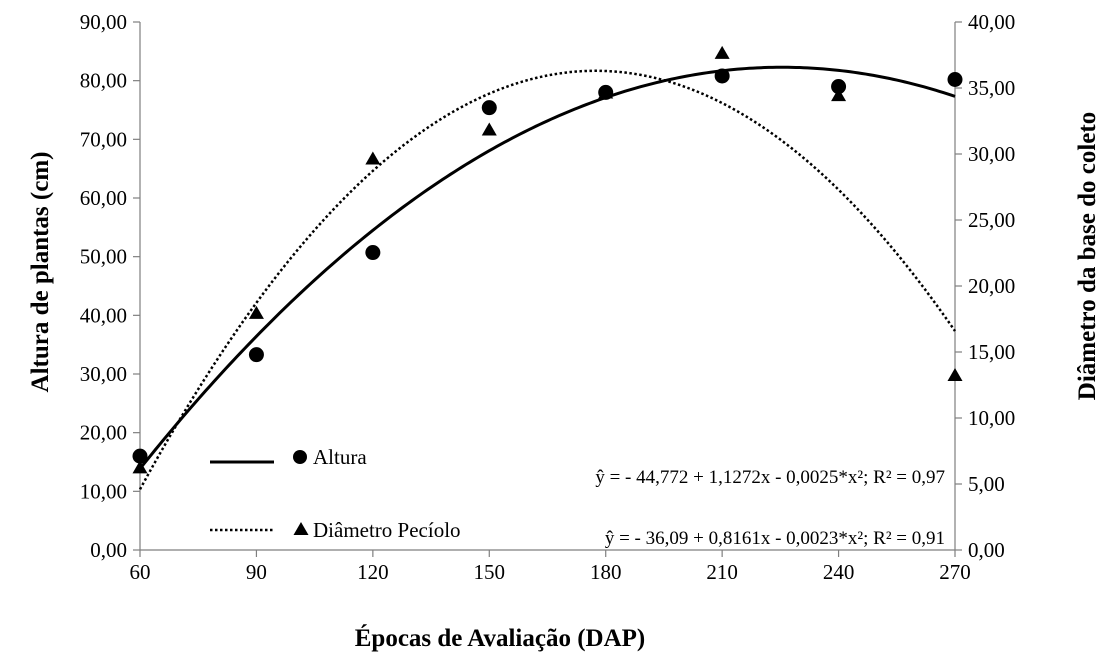 Image resolution: width=1103 pixels, height=662 pixels. Describe the element at coordinates (991, 220) in the screenshot. I see `right-tick-label: 25,00` at that location.